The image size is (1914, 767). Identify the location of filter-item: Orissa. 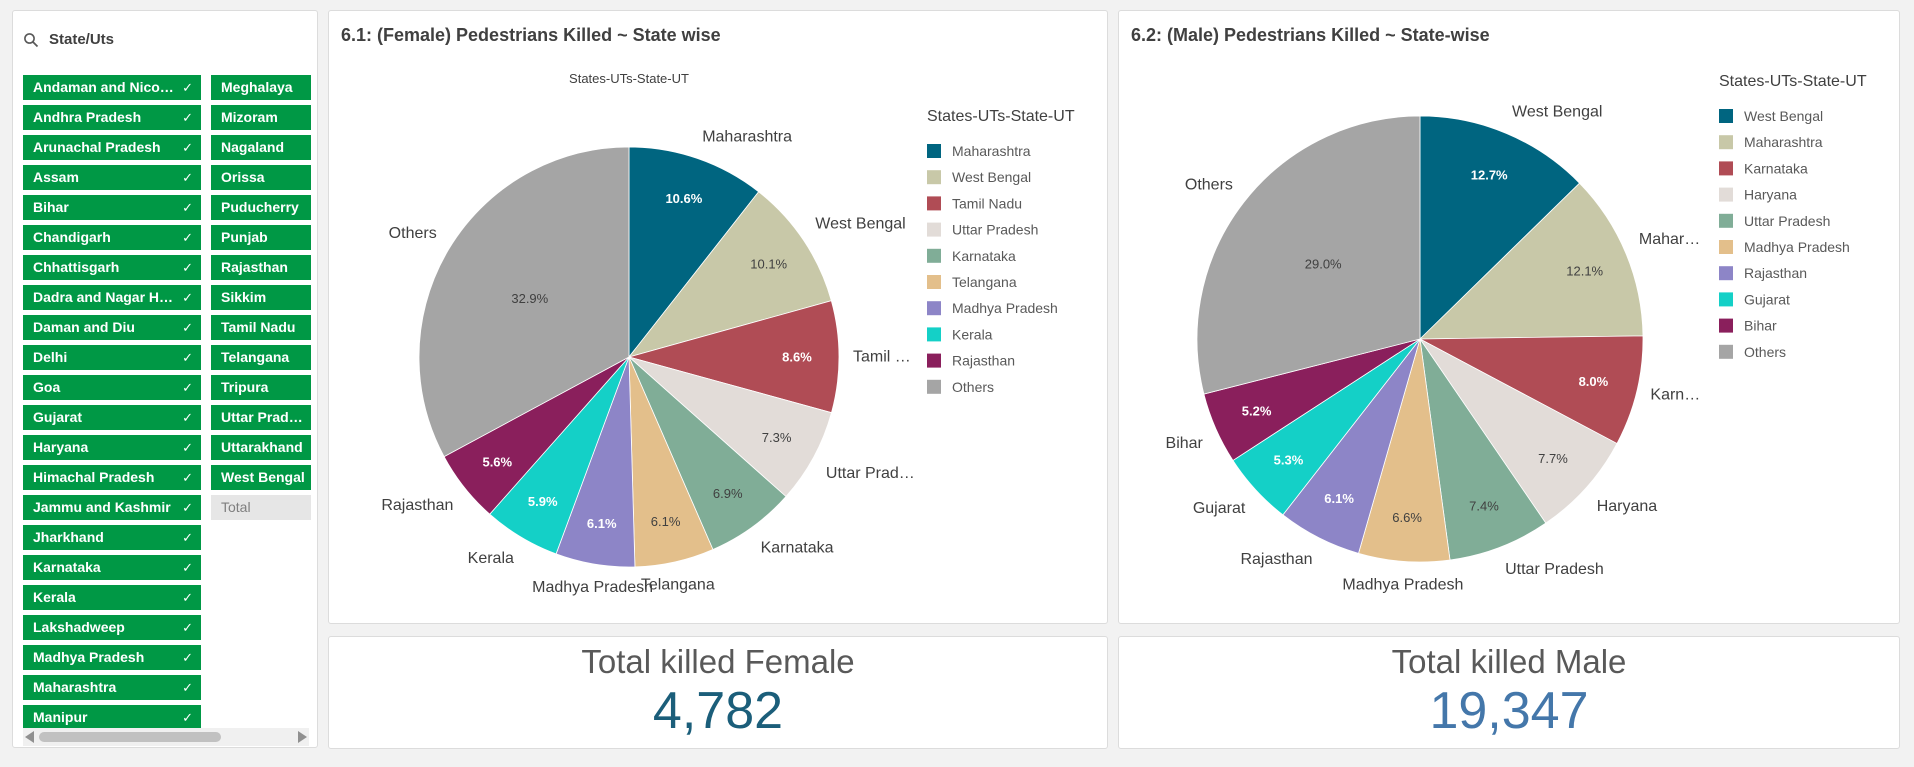
(261, 177).